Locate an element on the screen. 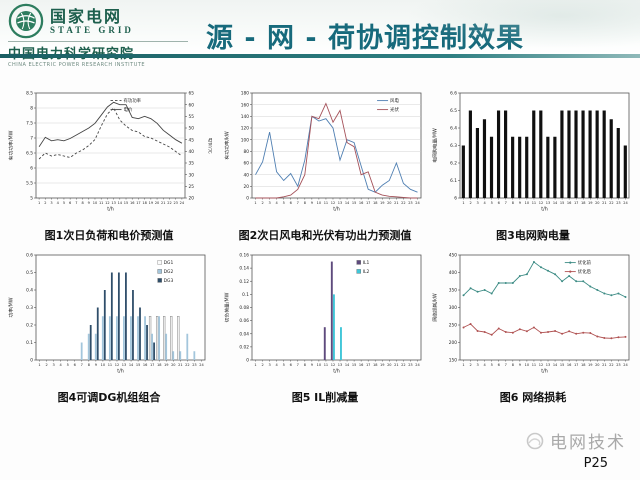 The width and height of the screenshot is (640, 480). svg-text: 有功功率/MW is located at coordinates (11, 145).